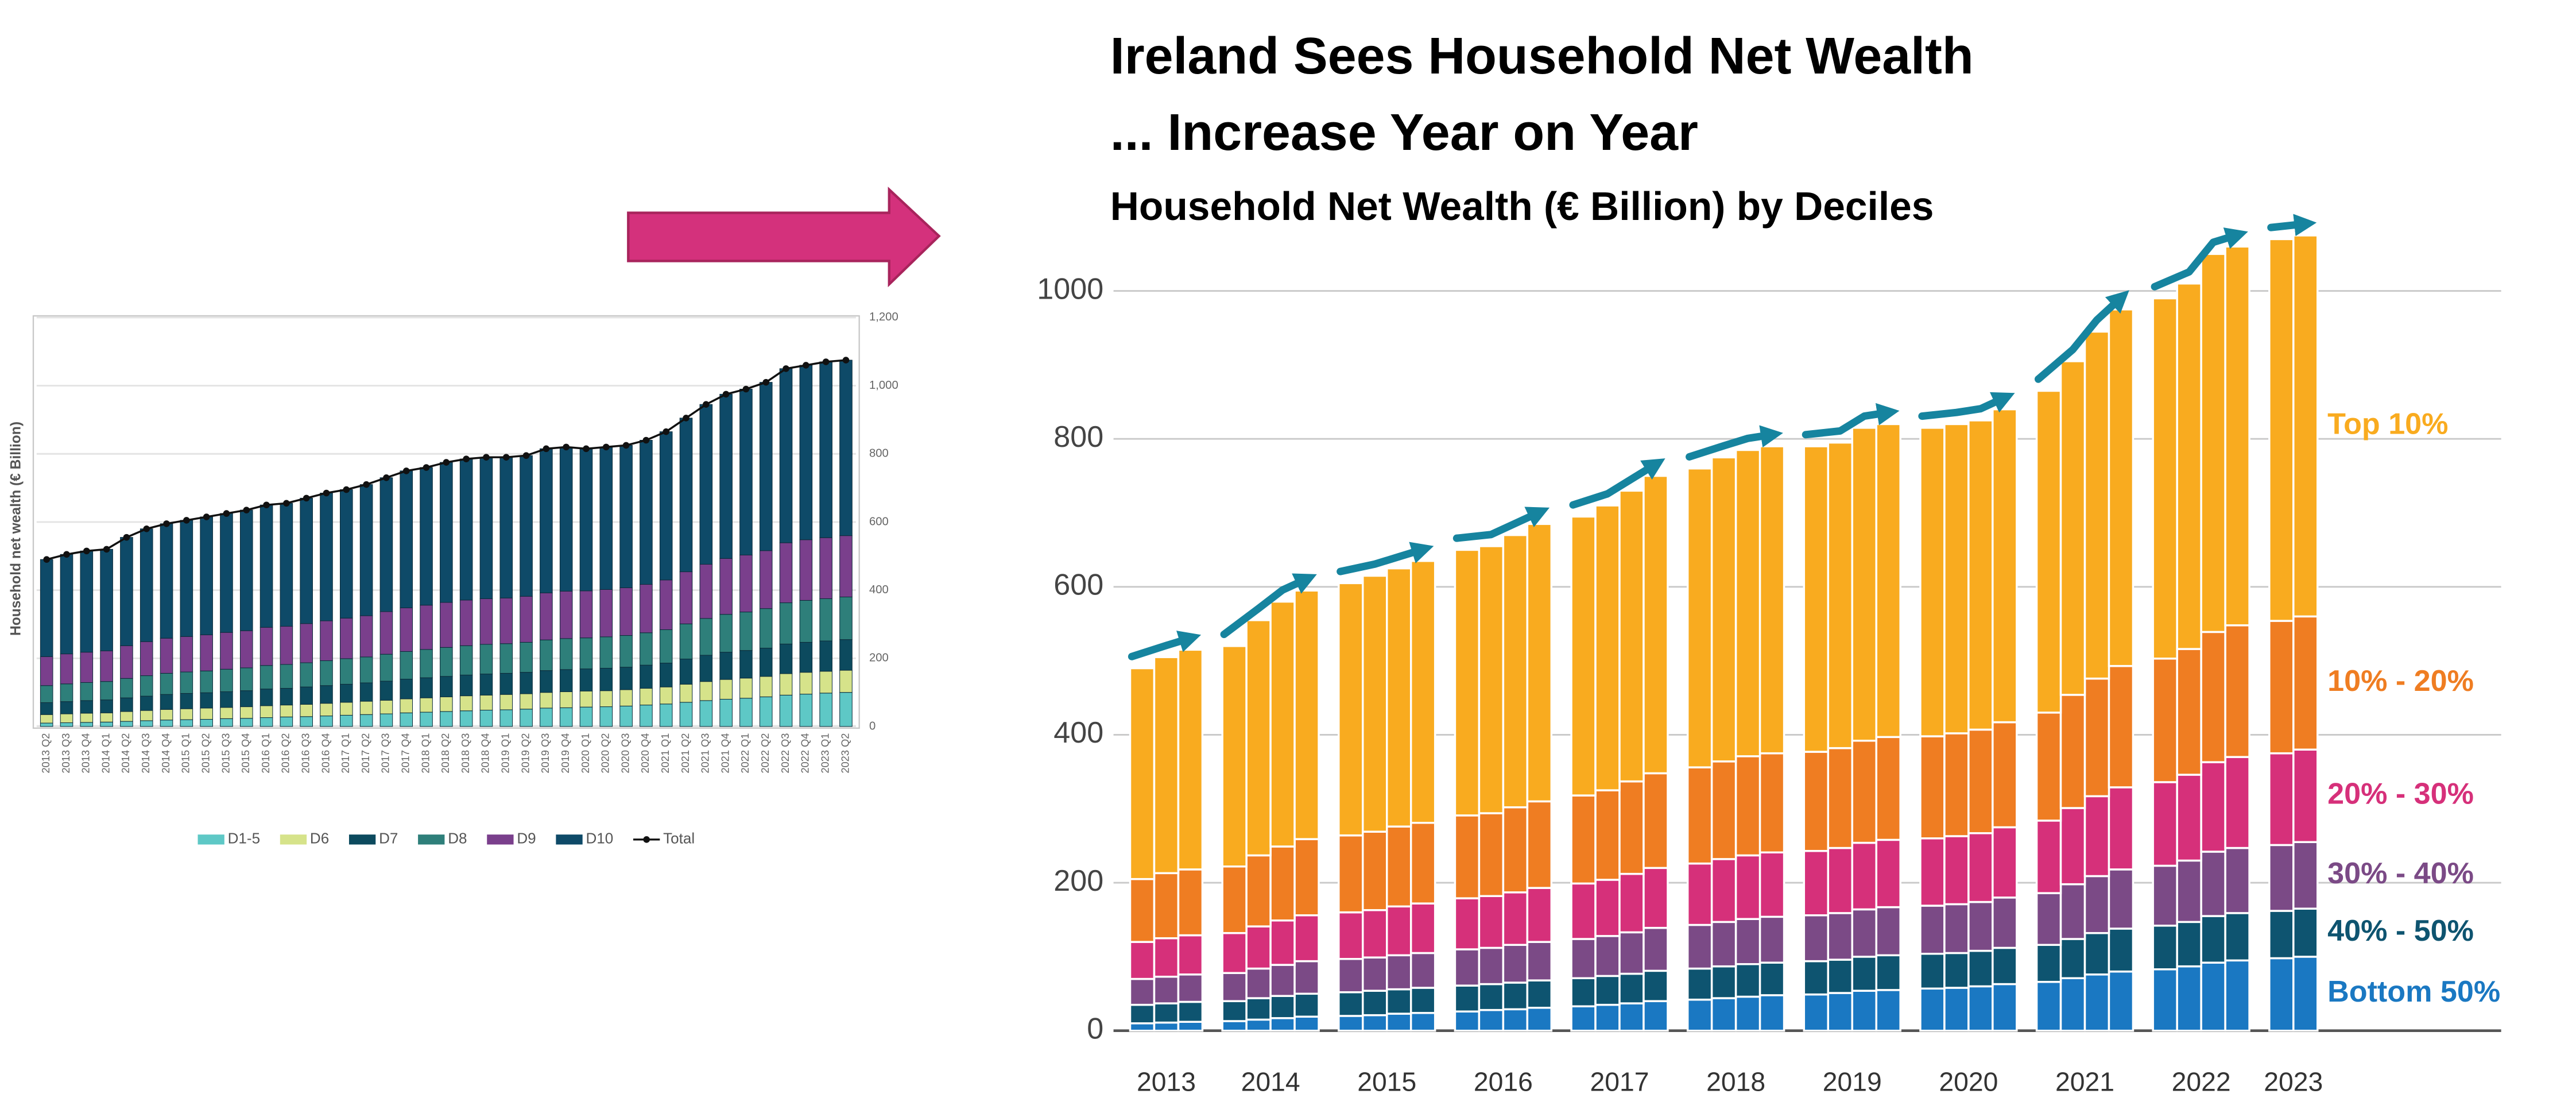  Describe the element at coordinates (1095, 1028) in the screenshot. I see `y-tick-label: 0` at that location.